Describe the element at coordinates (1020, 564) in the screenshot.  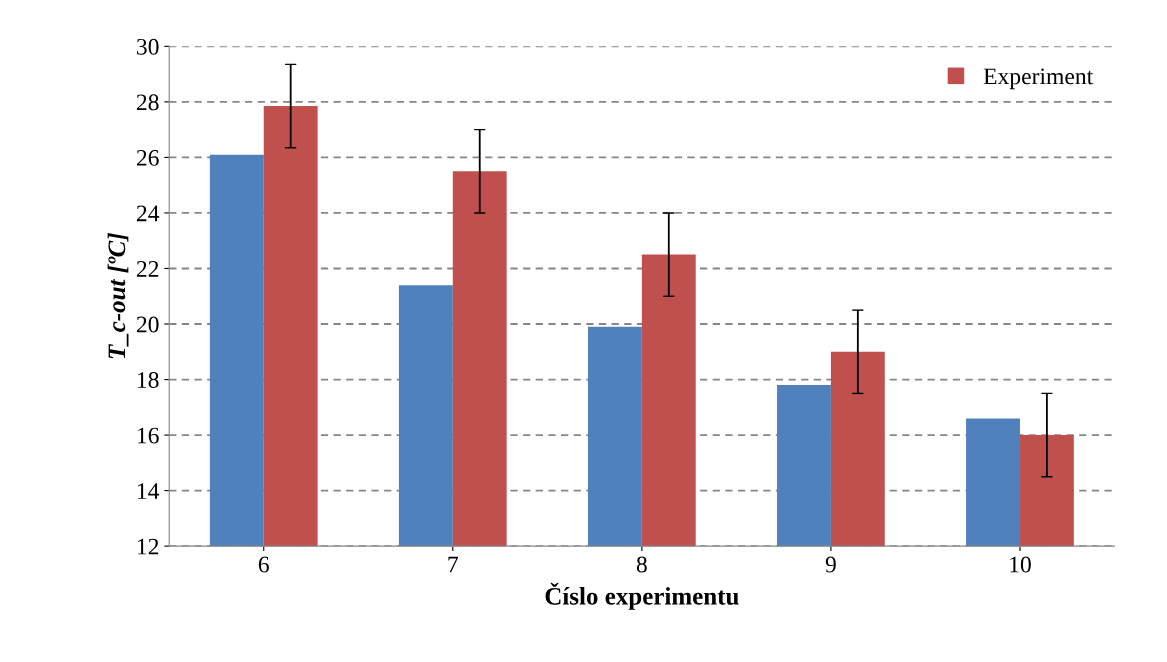
I see `x-tick-label: 10` at that location.